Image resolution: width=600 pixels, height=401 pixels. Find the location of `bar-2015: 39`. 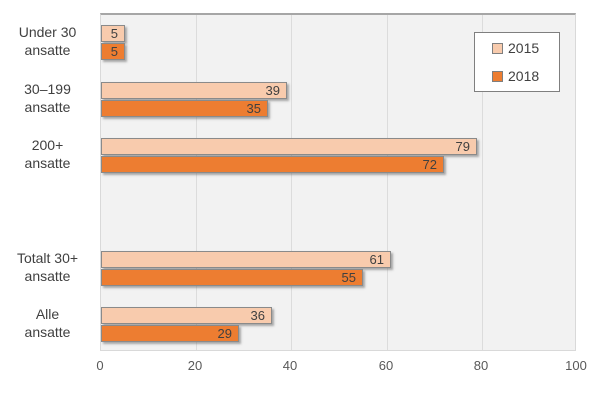

bar-2015: 39 is located at coordinates (194, 90).